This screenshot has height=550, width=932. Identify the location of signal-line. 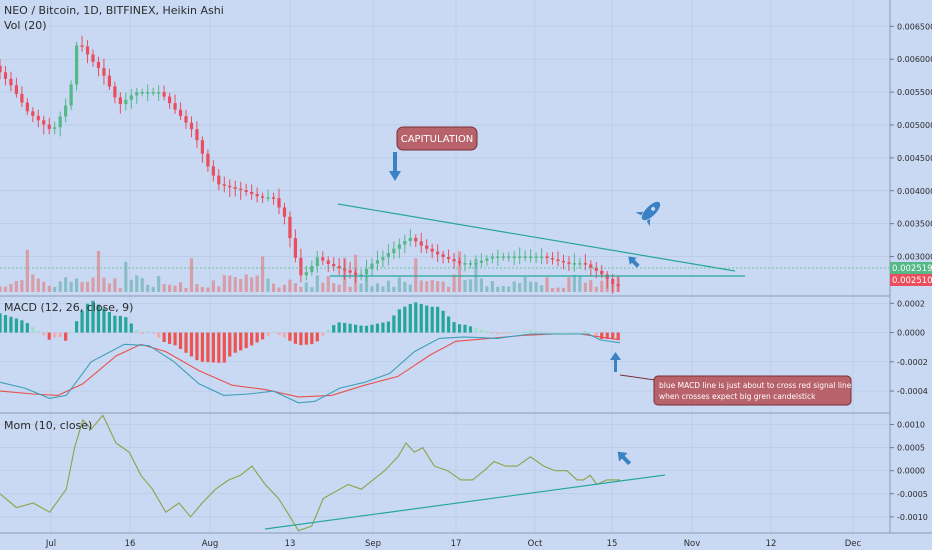
(310, 365).